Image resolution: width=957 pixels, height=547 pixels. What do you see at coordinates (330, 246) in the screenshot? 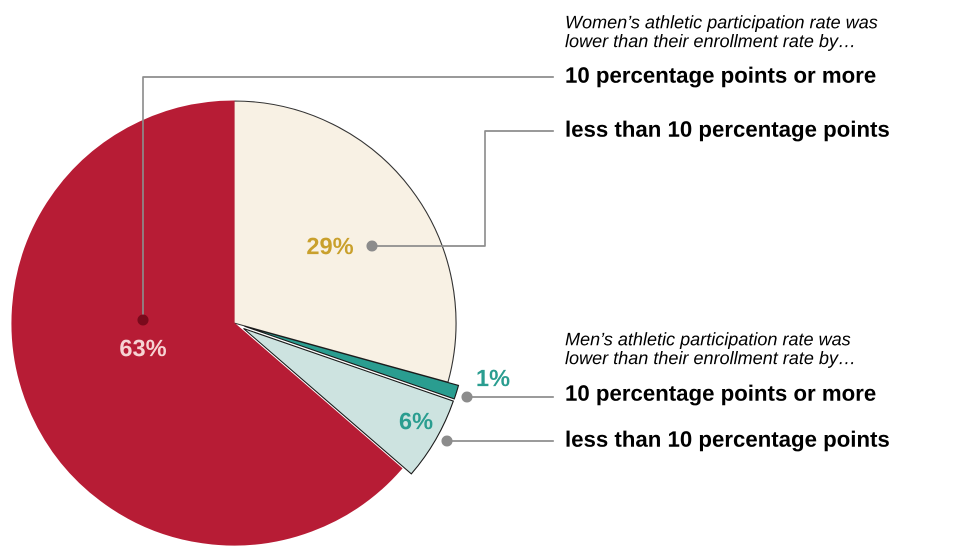
I see `data-label: 29%` at bounding box center [330, 246].